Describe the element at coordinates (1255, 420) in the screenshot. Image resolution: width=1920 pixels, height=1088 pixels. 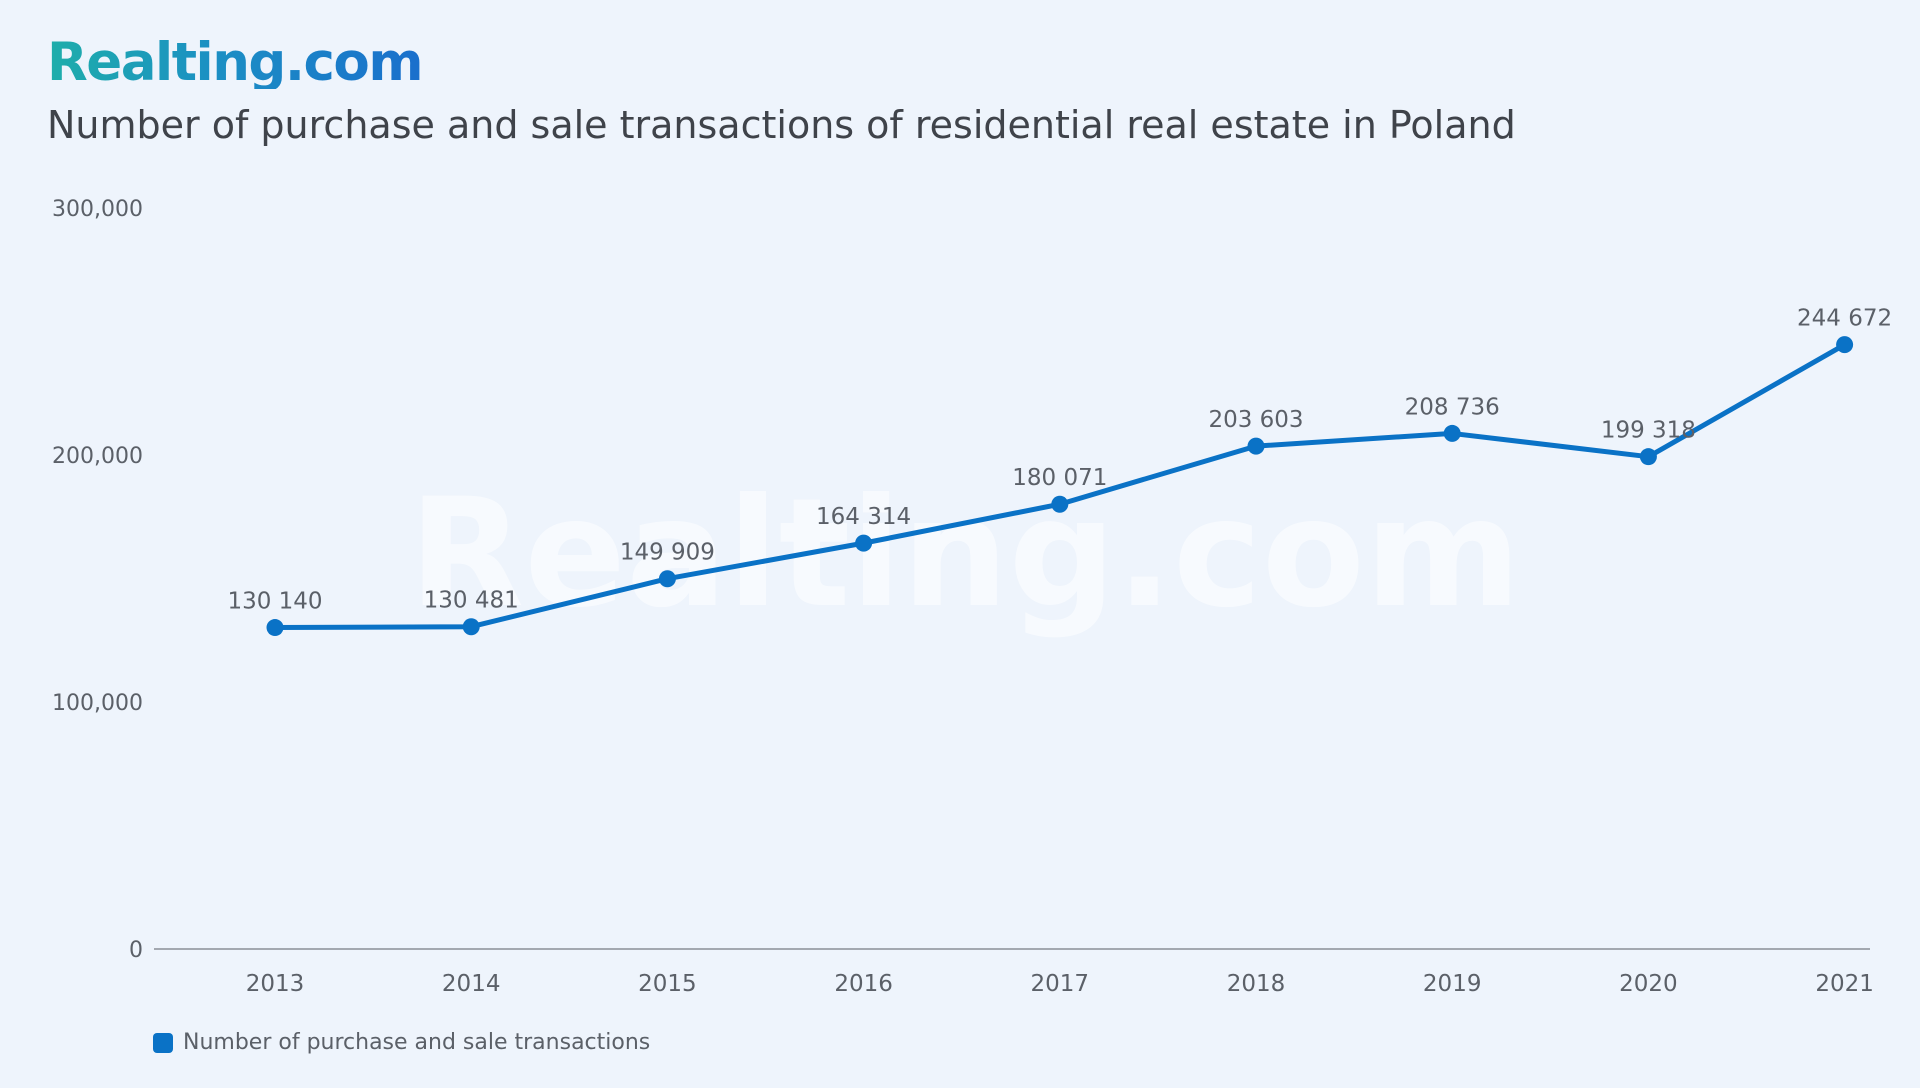
I see `data-label: 203 603` at that location.